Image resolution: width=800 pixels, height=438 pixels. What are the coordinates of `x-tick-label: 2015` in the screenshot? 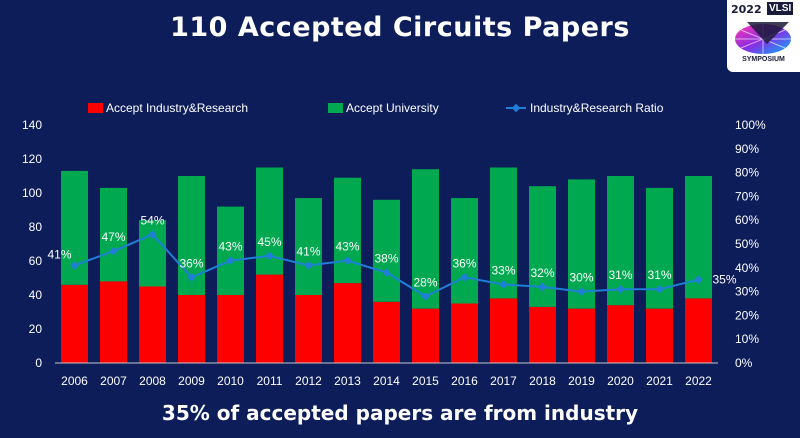 It's located at (425, 381).